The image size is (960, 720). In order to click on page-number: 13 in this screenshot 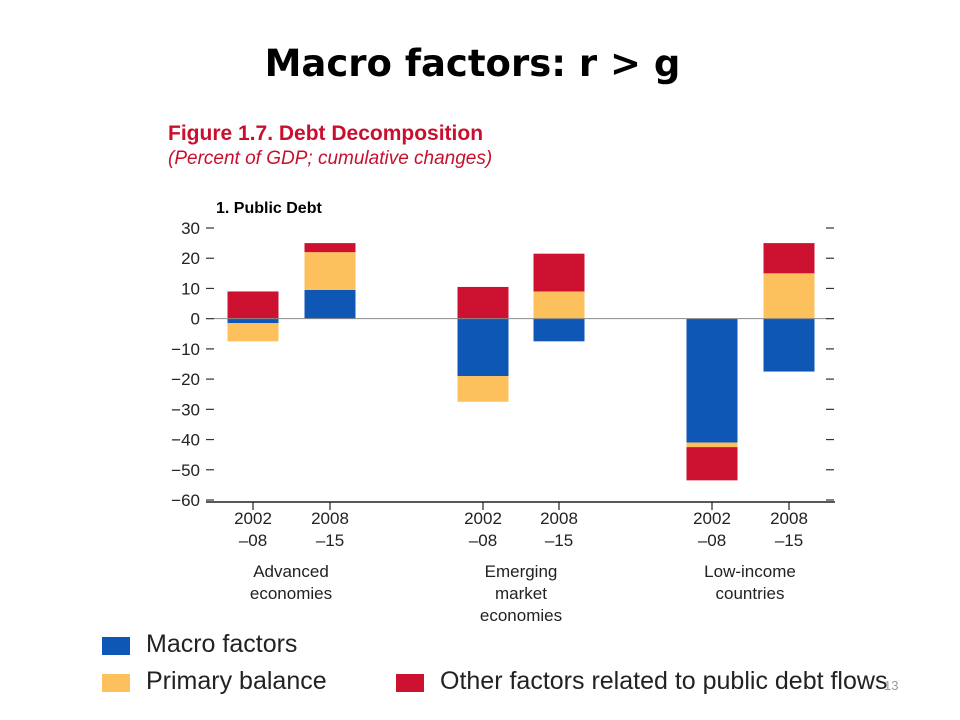, I will do `click(891, 685)`.